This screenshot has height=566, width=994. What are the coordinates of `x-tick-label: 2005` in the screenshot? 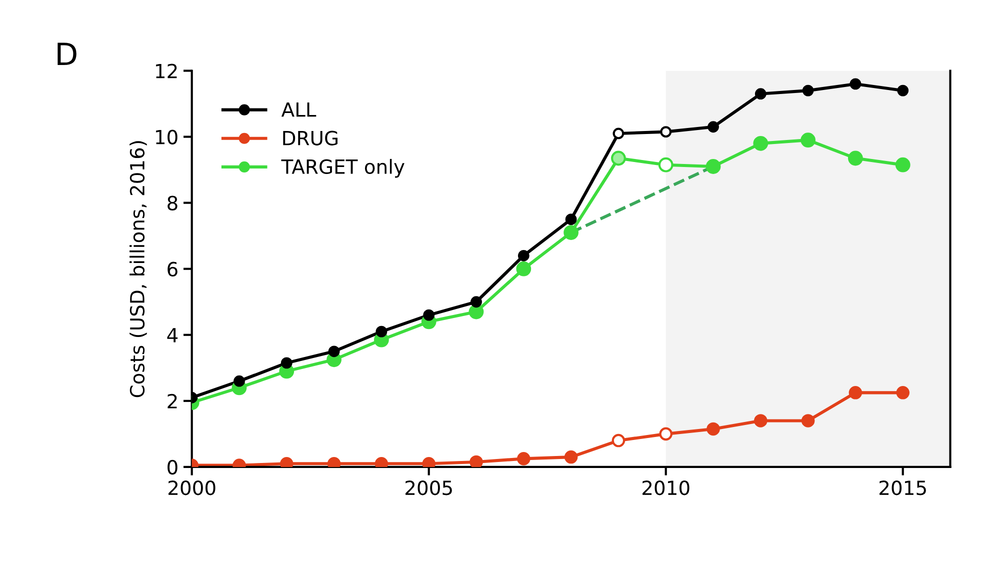 It's located at (429, 488).